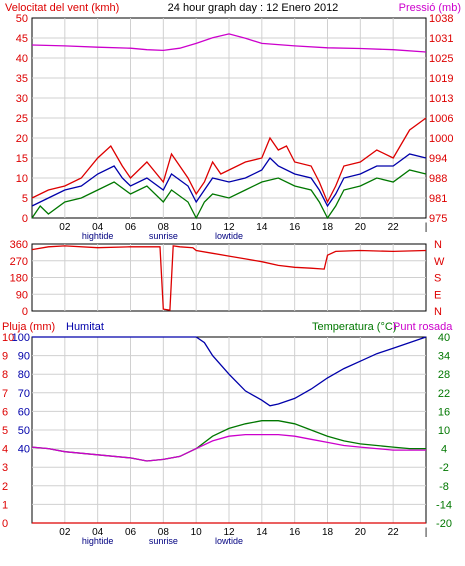 The width and height of the screenshot is (465, 566). Describe the element at coordinates (295, 227) in the screenshot. I see `wind-xtick-label: 16` at that location.